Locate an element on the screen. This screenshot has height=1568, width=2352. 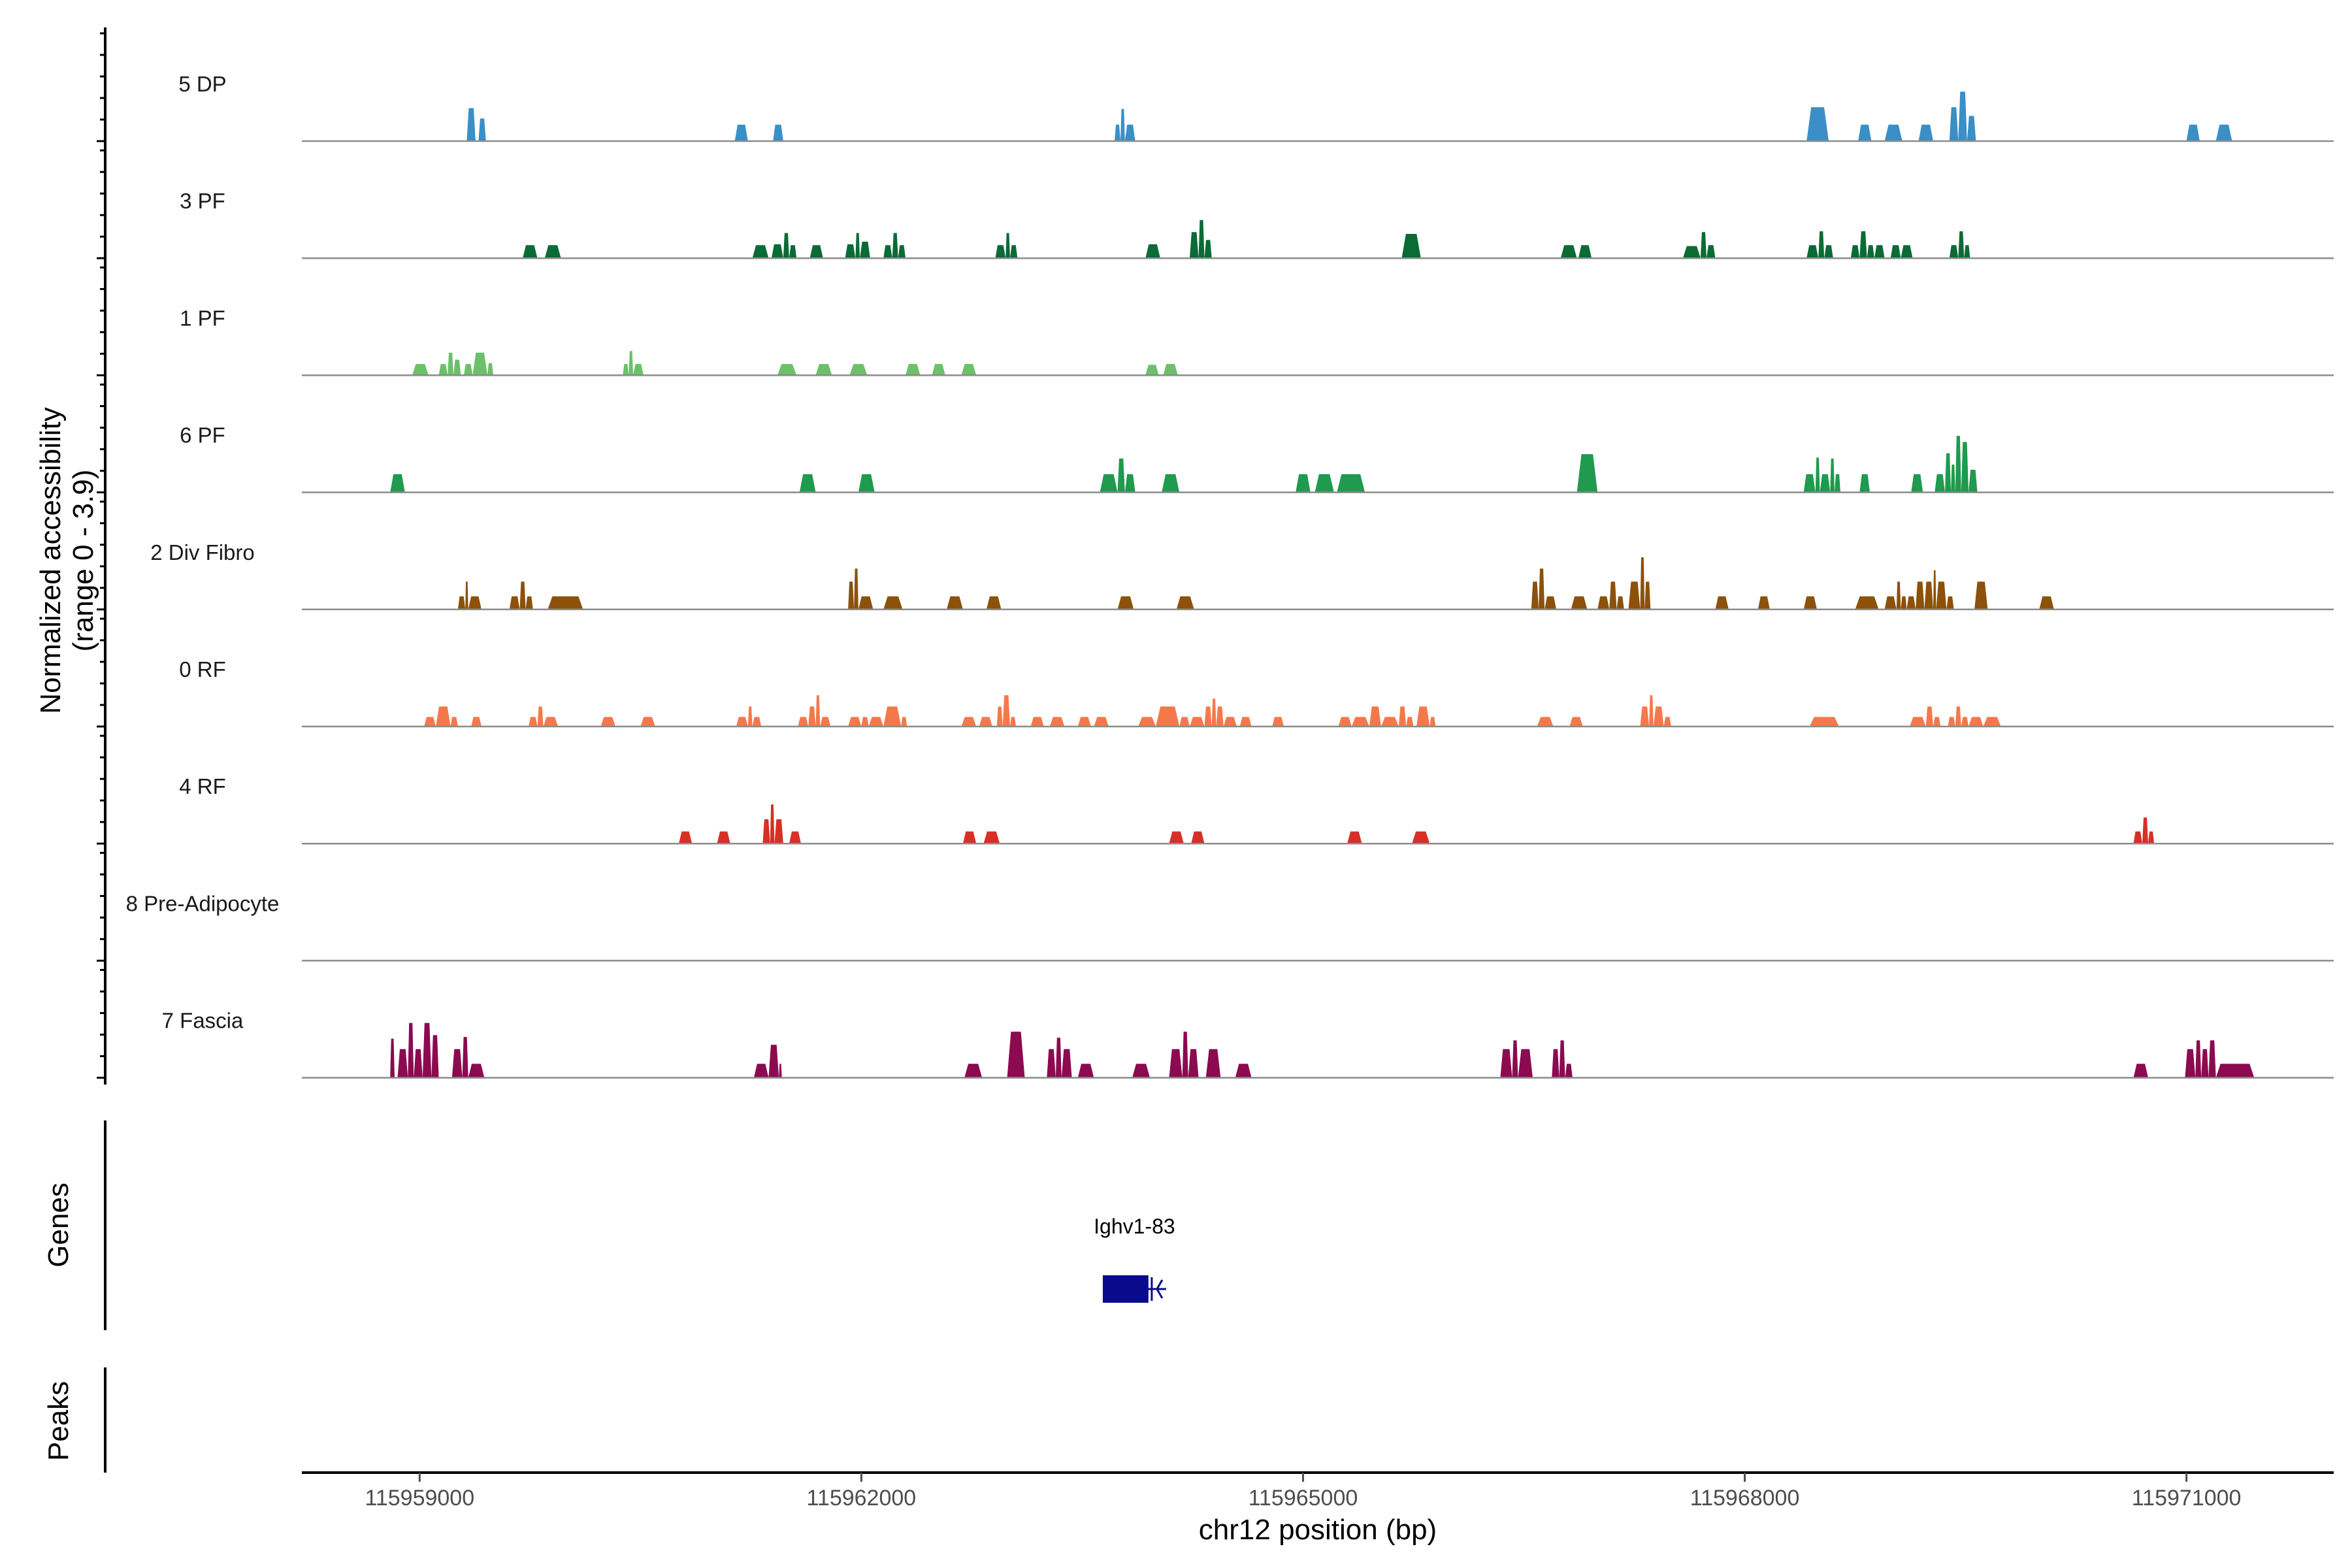
track-label: 3 PF is located at coordinates (202, 201).